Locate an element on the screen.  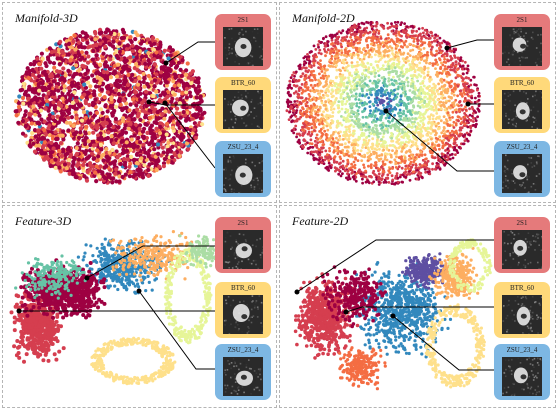
thumbnail-shadow is located at coordinates (243, 108).